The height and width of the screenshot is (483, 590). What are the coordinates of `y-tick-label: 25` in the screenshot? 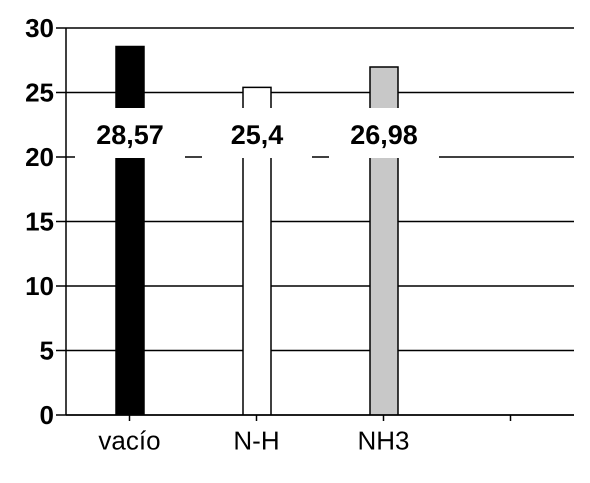 It's located at (39, 93).